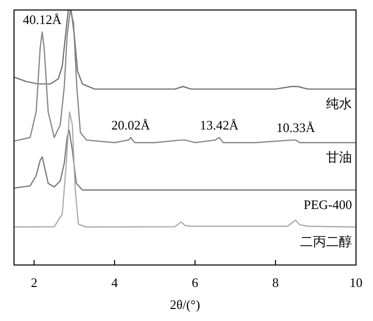  Describe the element at coordinates (328, 204) in the screenshot. I see `series-label: PEG-400` at that location.